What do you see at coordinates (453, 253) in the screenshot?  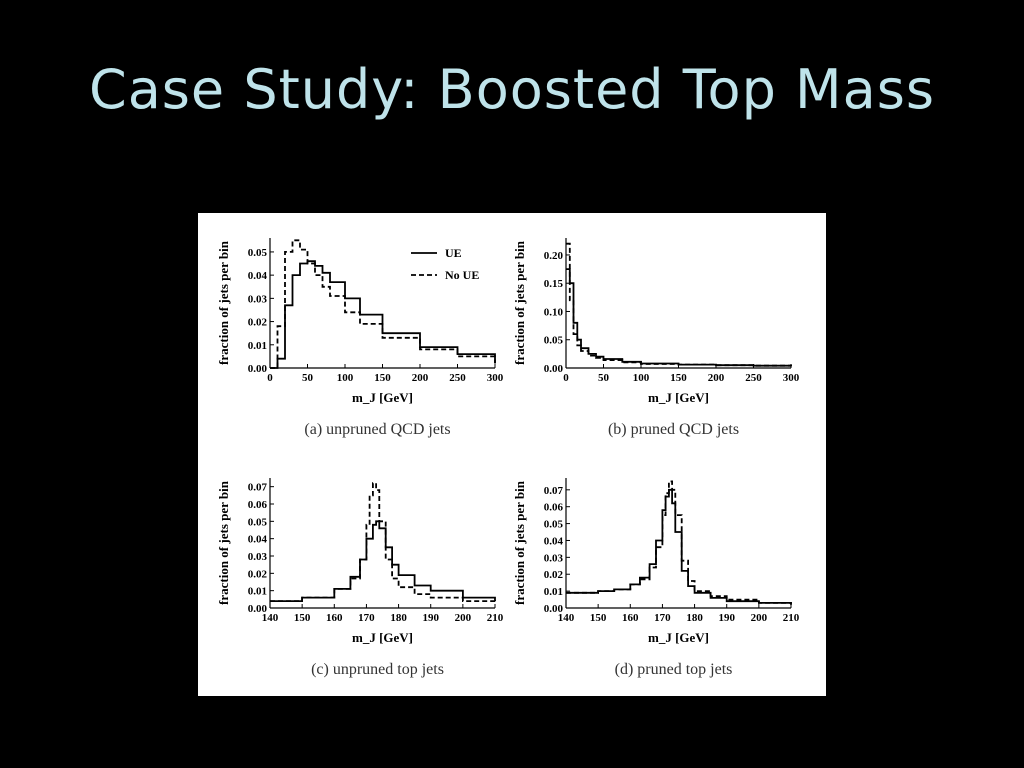 I see `legend-label: UE` at bounding box center [453, 253].